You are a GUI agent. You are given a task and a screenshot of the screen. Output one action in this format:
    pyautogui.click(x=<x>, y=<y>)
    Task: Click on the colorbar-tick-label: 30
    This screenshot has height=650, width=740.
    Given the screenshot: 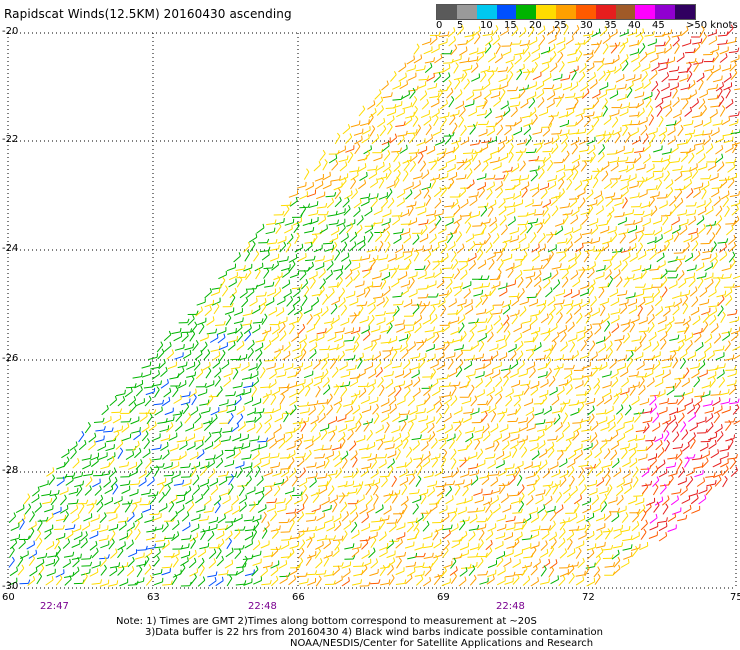 What is the action you would take?
    pyautogui.click(x=586, y=25)
    